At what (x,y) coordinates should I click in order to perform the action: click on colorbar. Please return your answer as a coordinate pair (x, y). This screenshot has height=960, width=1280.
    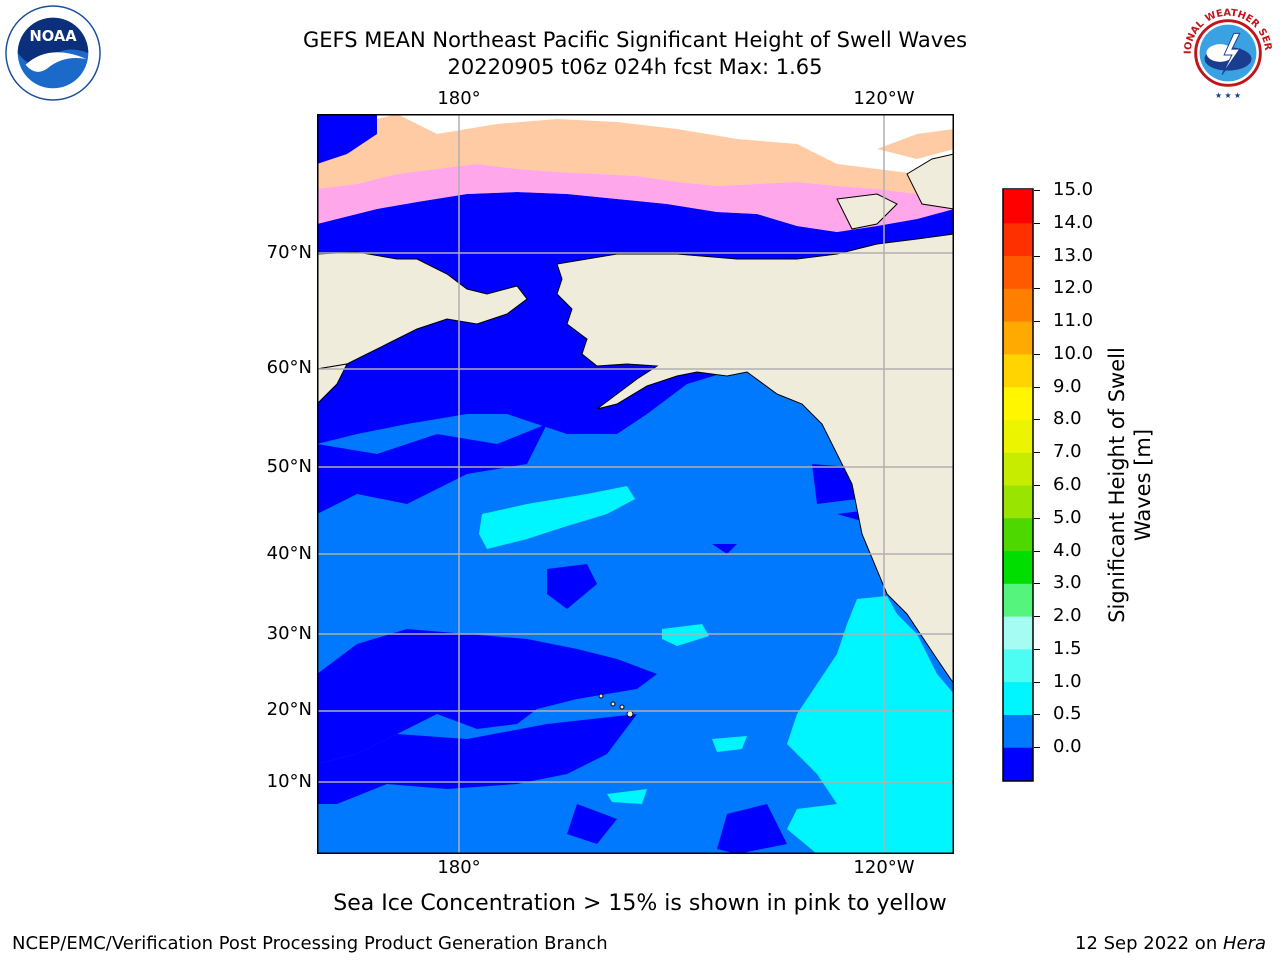
    Looking at the image, I should click on (1018, 485).